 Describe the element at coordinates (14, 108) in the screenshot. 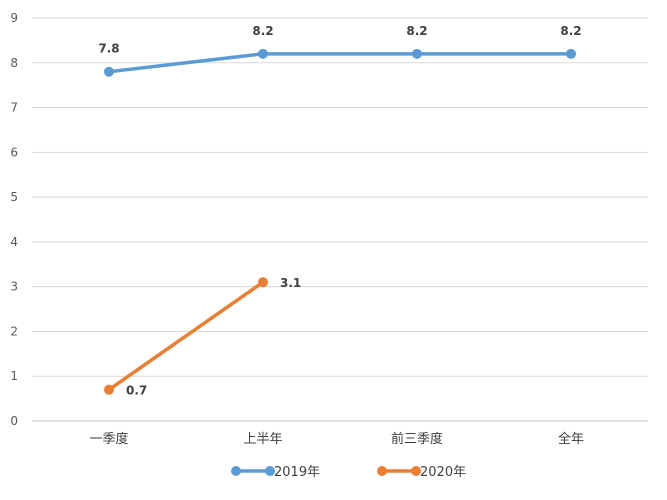

I see `y-tick-label-7: 7` at that location.